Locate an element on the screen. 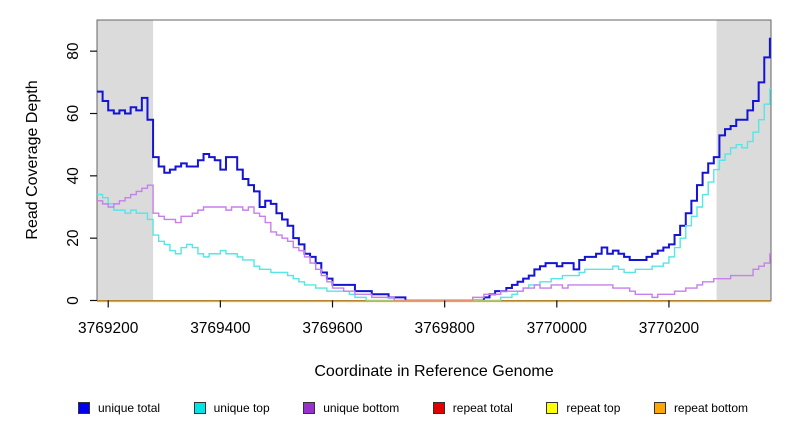  legend-label: repeat bottom is located at coordinates (710, 408).